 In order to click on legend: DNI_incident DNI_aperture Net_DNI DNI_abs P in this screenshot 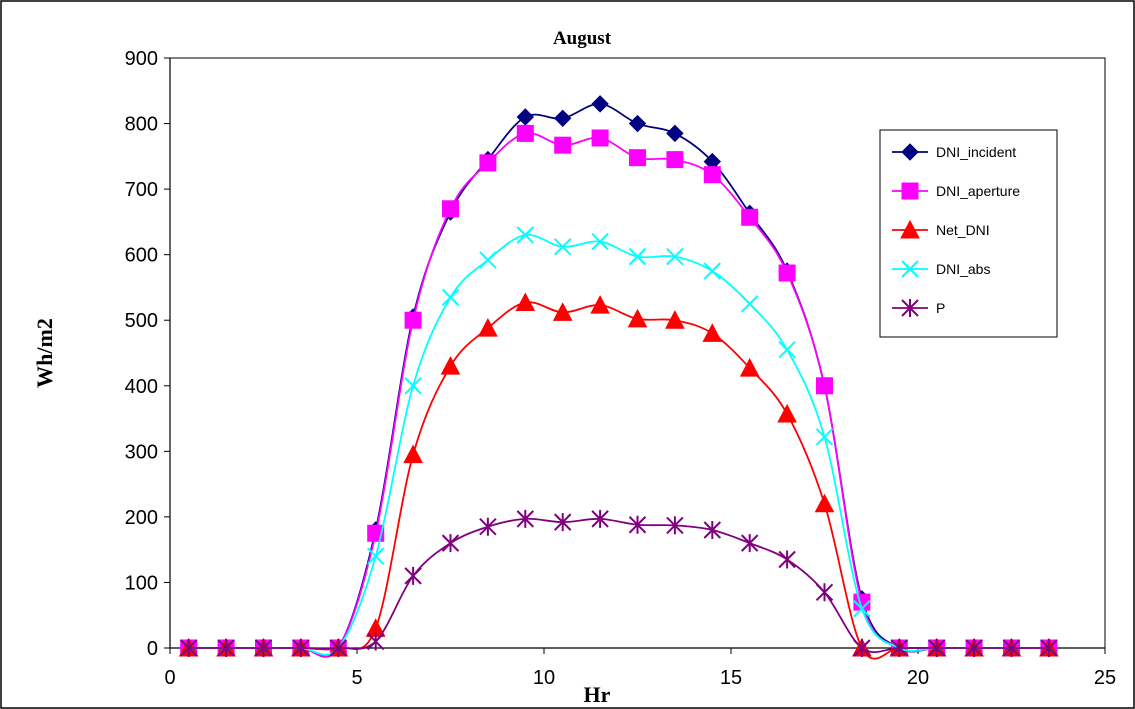, I will do `click(968, 233)`.